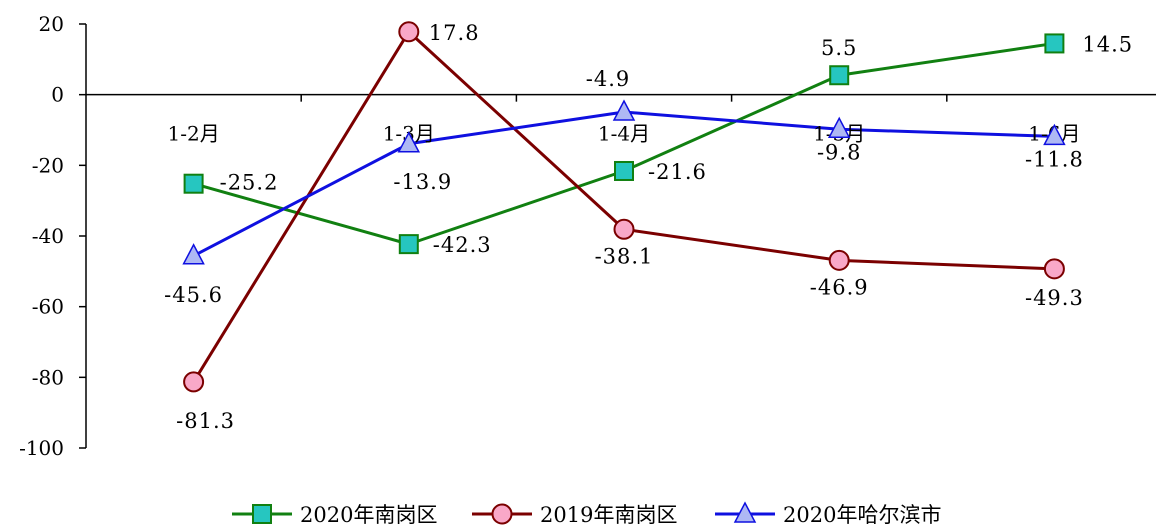 Image resolution: width=1156 pixels, height=532 pixels. I want to click on y-tick-label: -80, so click(48, 377).